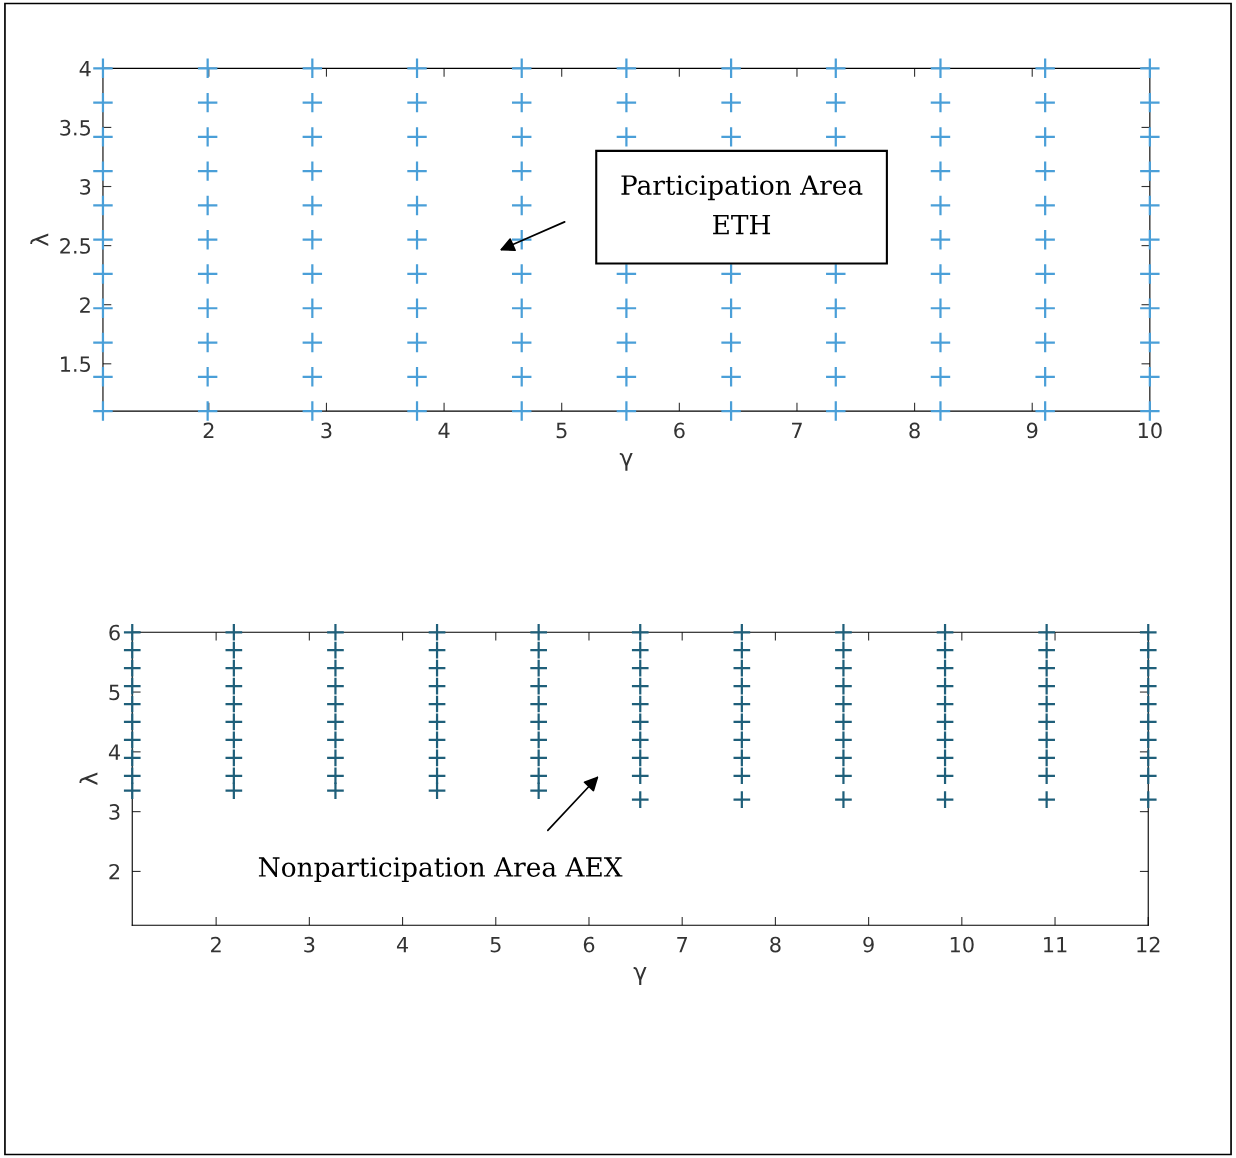 The image size is (1236, 1158). I want to click on y-tick-label: 4, so click(114, 752).